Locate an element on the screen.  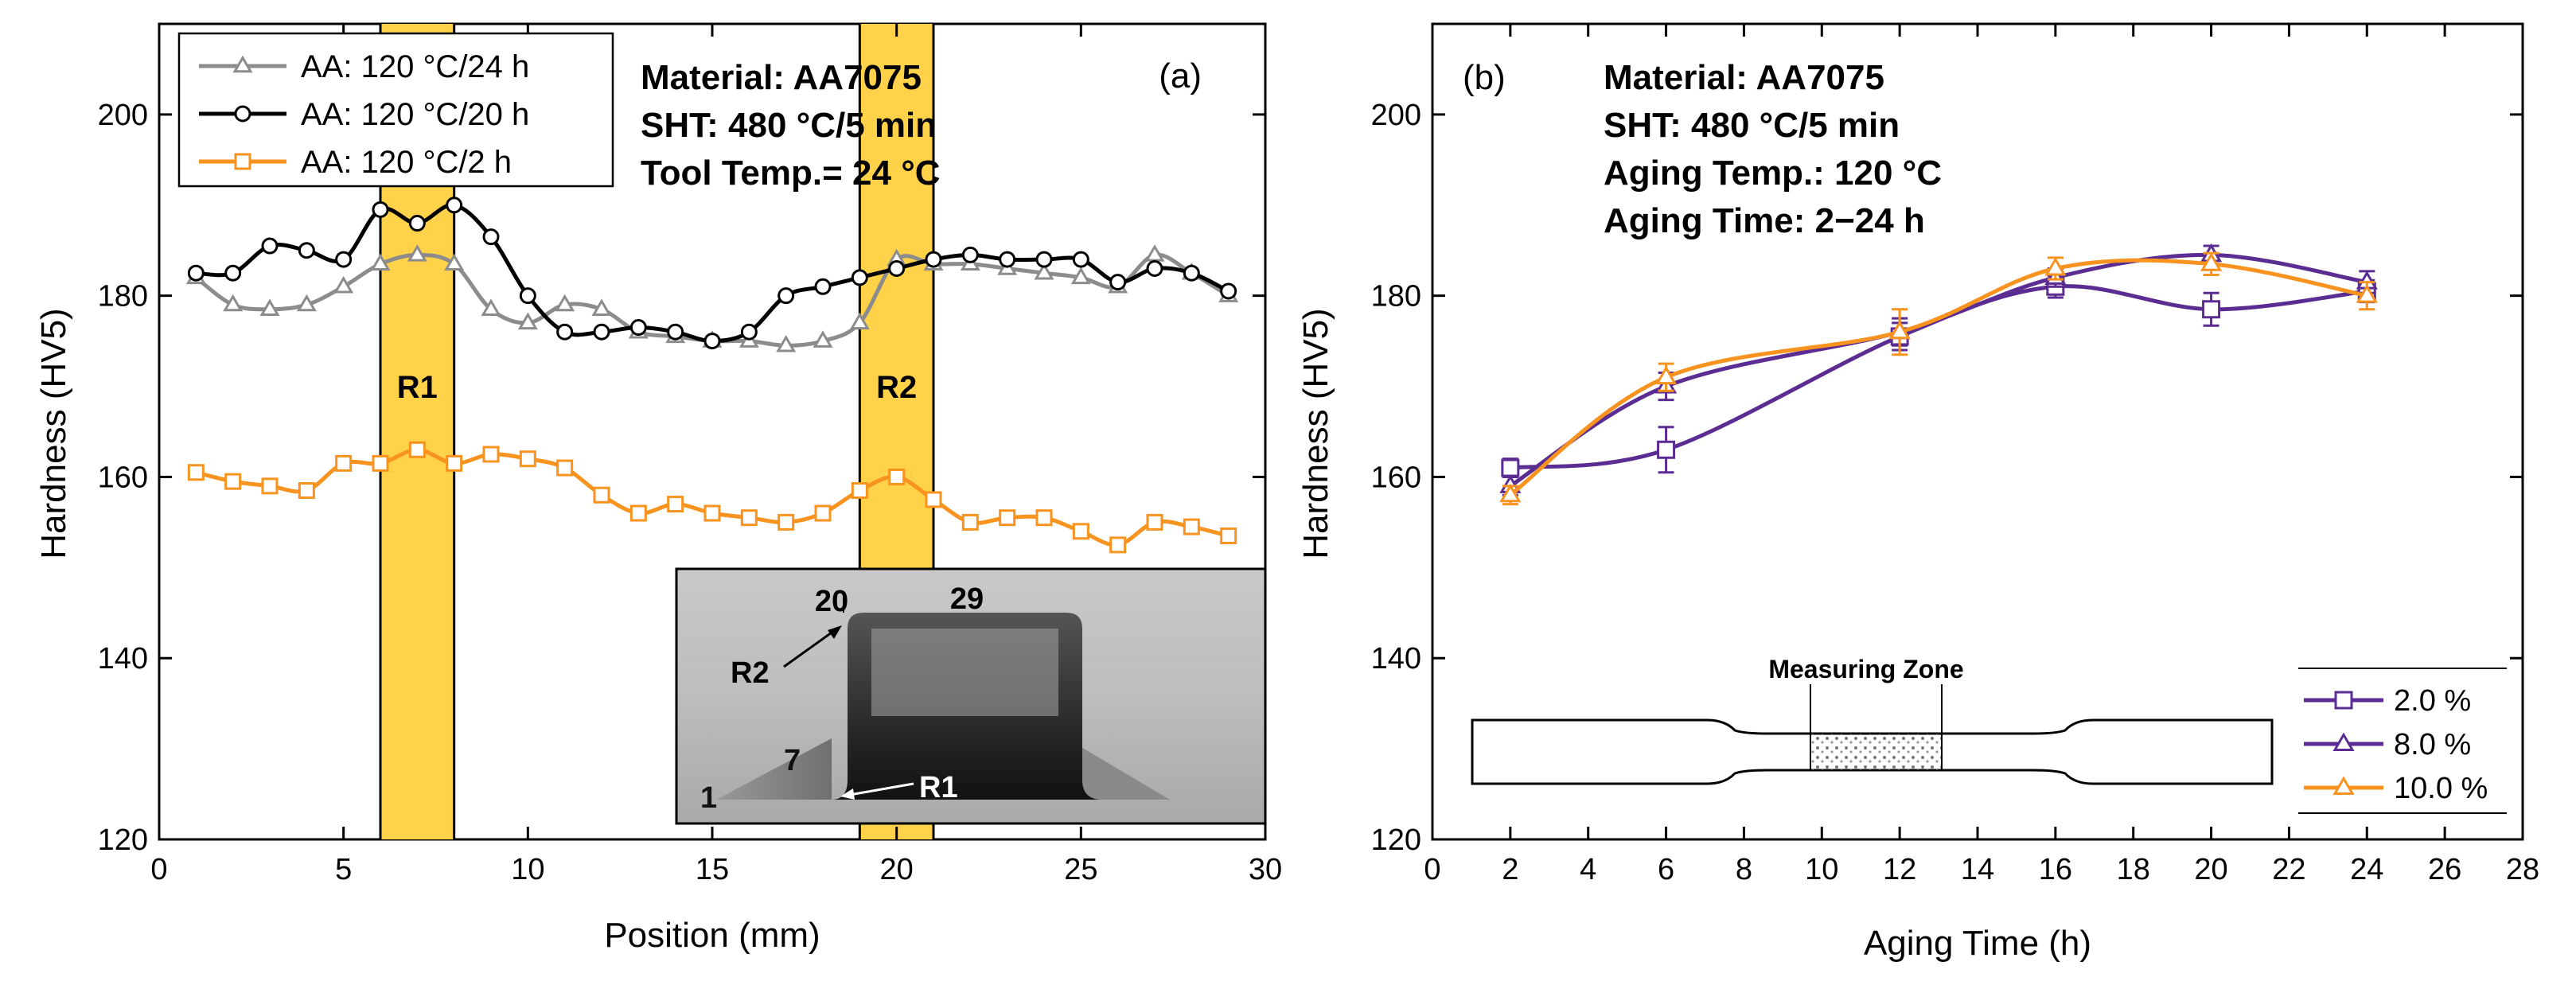
y-tick-label: 200 is located at coordinates (1396, 116).